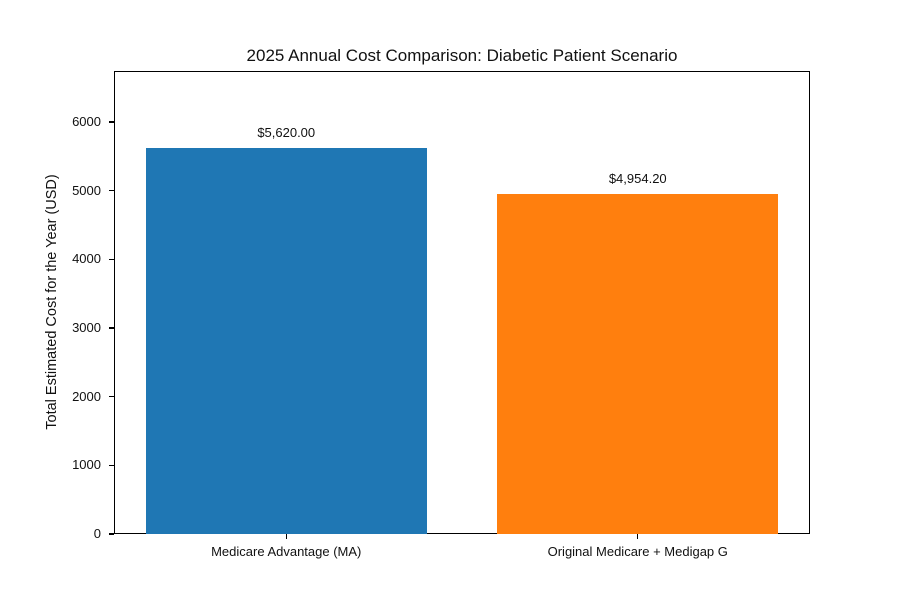 This screenshot has height=600, width=900. Describe the element at coordinates (86, 328) in the screenshot. I see `y-axis-tick-label: 3000` at that location.